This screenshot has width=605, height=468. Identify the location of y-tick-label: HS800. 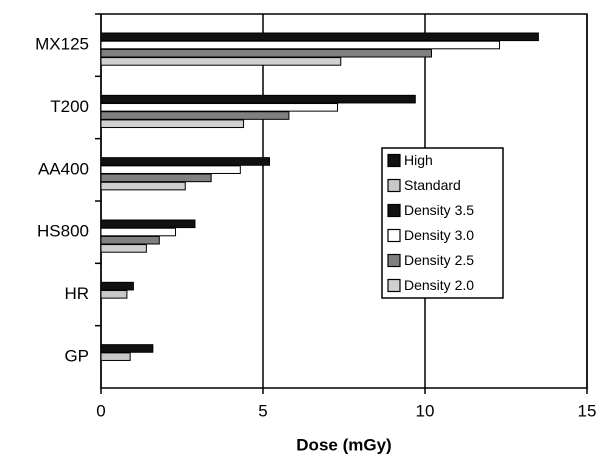
(63, 231).